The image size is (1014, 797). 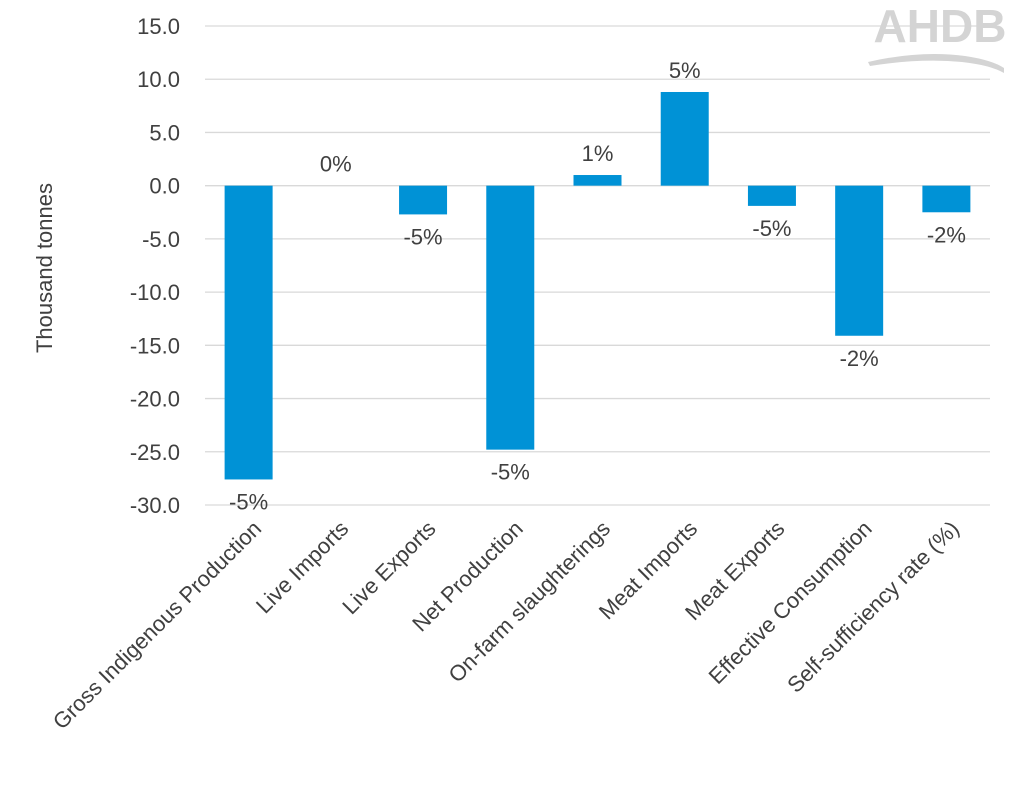 I want to click on y-tick-label: 15.0, so click(x=158, y=26).